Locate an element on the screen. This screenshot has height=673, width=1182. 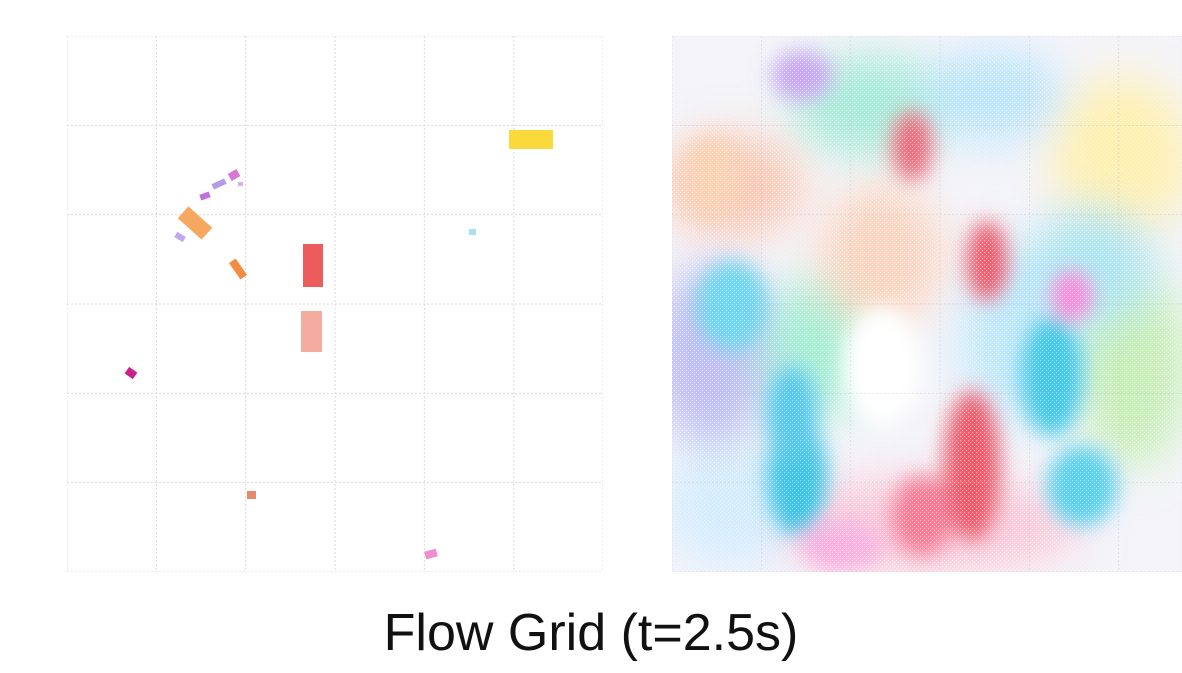
particle-pink-dot is located at coordinates (431, 554).